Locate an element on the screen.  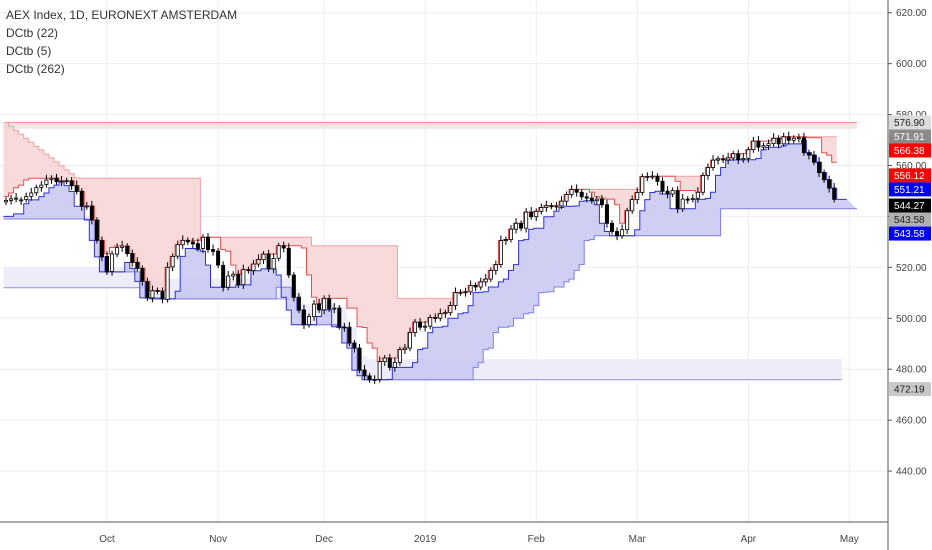
price-badge-label: 543.58 is located at coordinates (909, 220).